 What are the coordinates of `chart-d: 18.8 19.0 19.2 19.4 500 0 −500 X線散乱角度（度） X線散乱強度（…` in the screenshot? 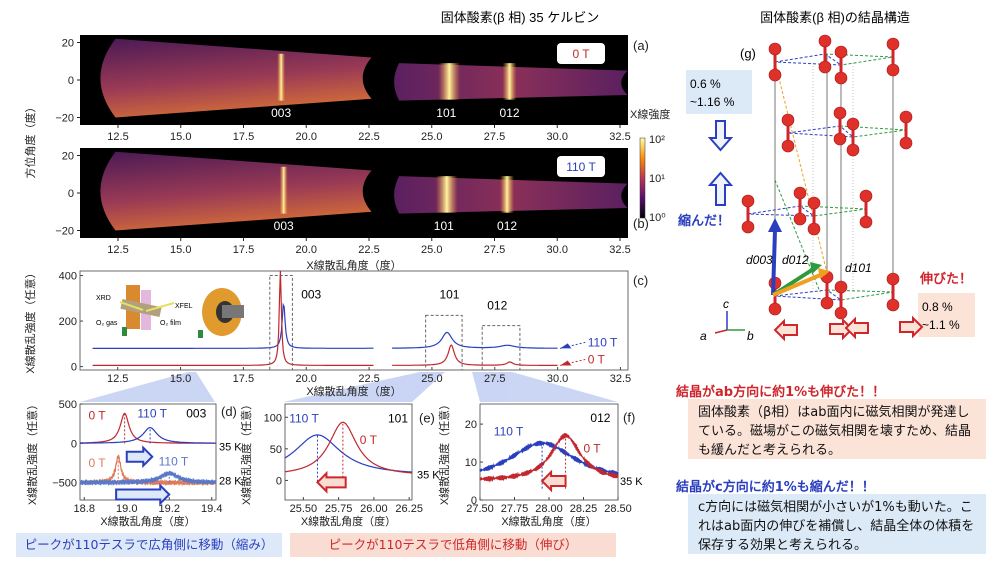 It's located at (133, 463).